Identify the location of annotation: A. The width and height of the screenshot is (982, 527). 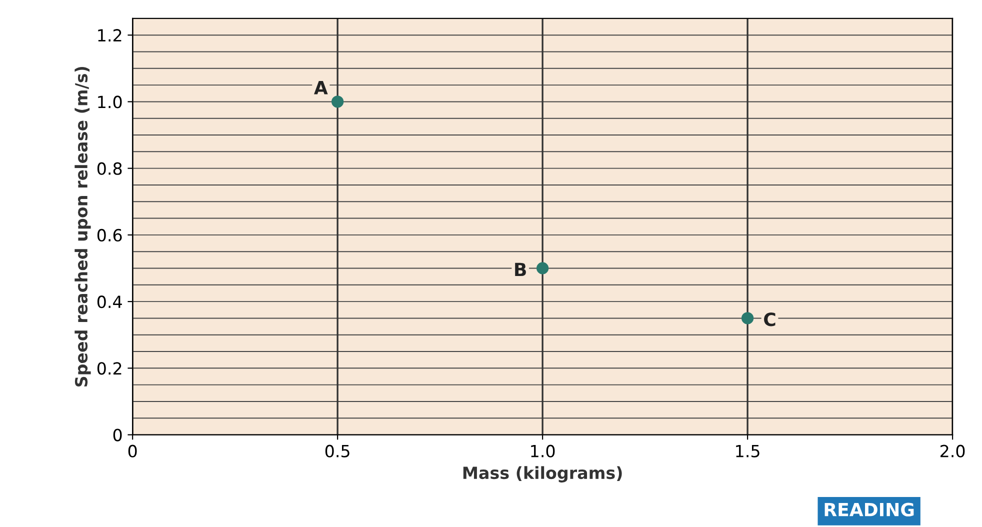
(321, 87).